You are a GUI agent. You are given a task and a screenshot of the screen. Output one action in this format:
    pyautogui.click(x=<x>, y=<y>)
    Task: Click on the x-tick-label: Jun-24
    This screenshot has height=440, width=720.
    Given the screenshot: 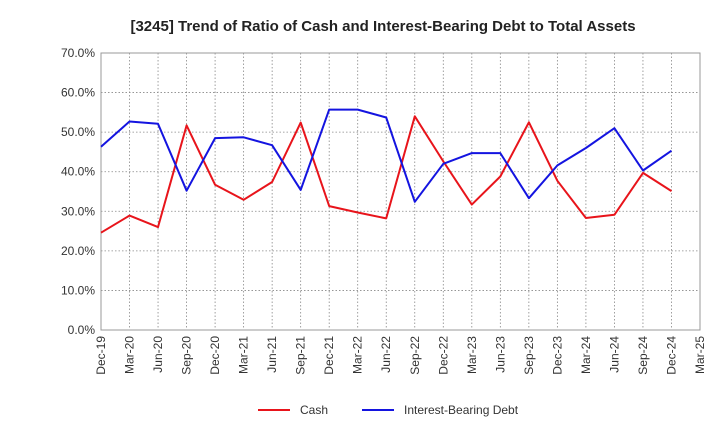 What is the action you would take?
    pyautogui.click(x=614, y=354)
    